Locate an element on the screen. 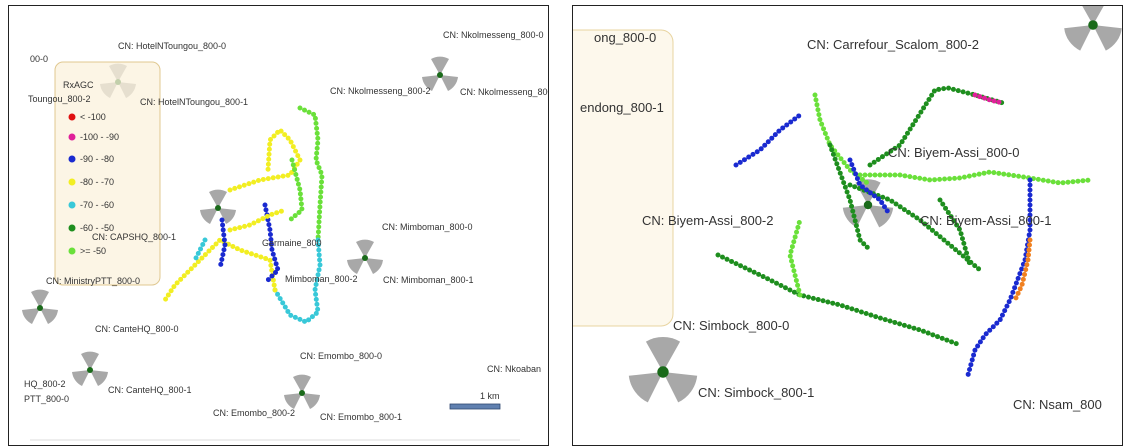  site-label: PTT_800-0 is located at coordinates (46, 399).